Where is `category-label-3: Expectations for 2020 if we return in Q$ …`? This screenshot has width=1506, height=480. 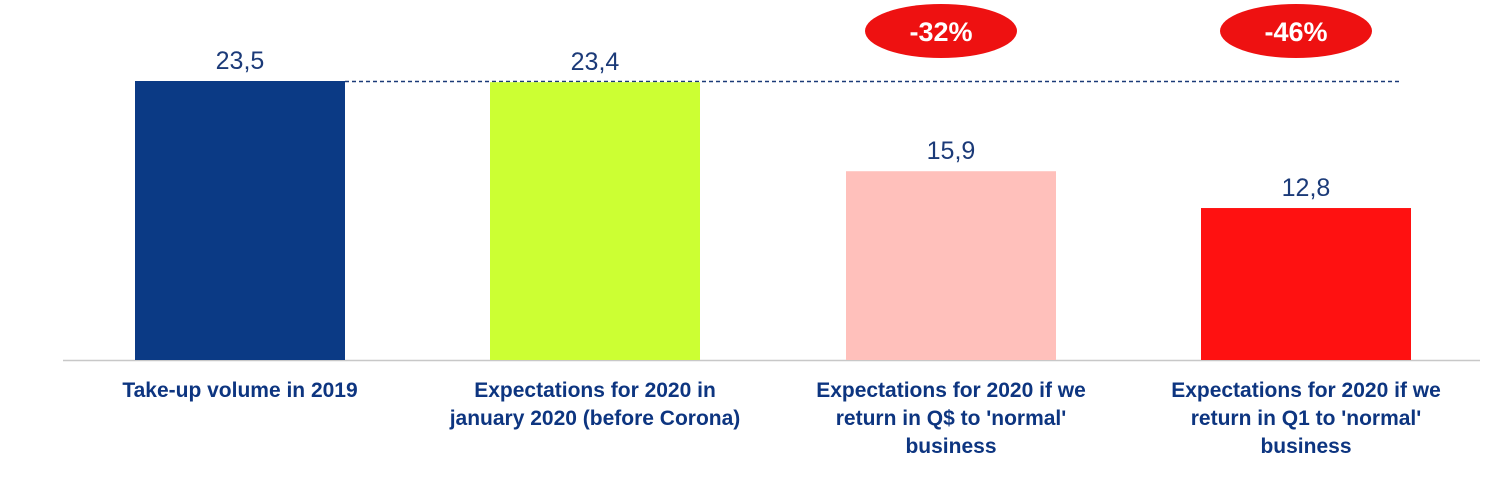
category-label-3: Expectations for 2020 if we return in Q$ … is located at coordinates (951, 418).